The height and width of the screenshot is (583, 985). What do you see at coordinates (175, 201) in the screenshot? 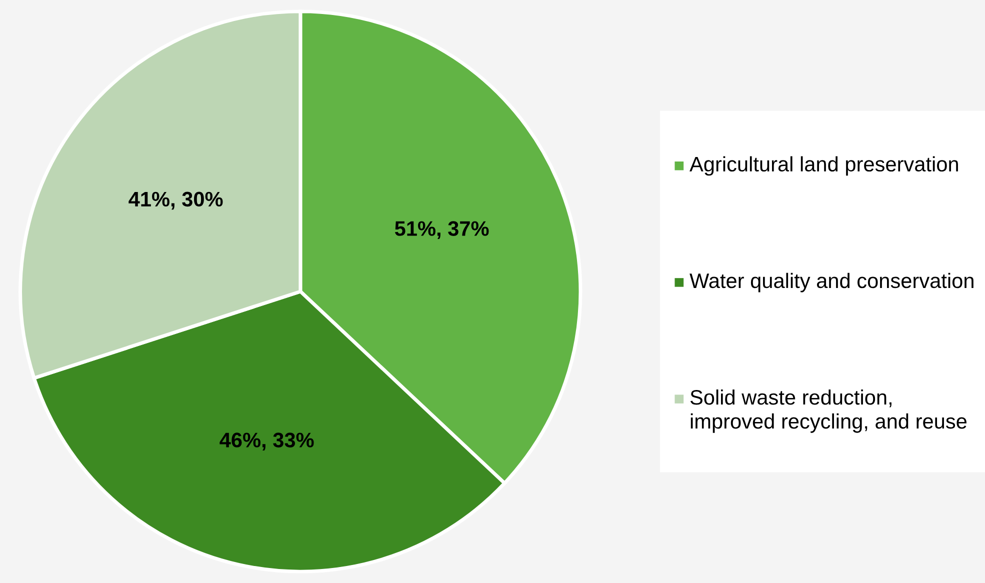
I see `data-label: 41%, 30%` at bounding box center [175, 201].